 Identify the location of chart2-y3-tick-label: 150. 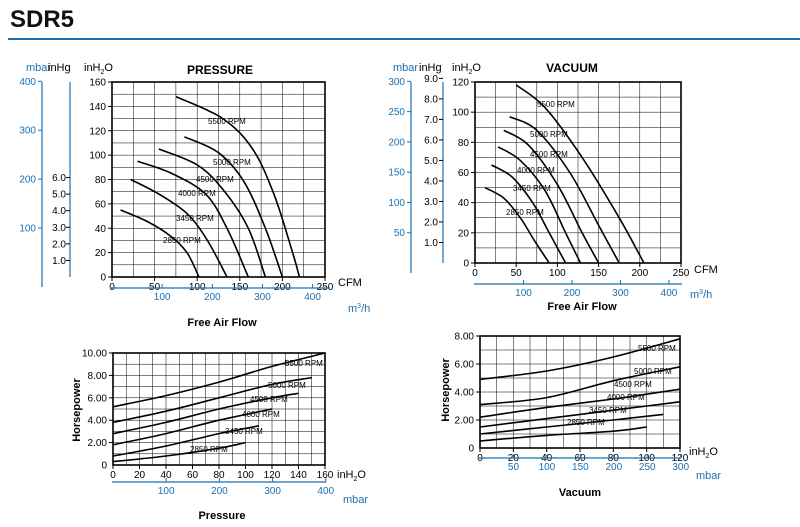
(396, 173).